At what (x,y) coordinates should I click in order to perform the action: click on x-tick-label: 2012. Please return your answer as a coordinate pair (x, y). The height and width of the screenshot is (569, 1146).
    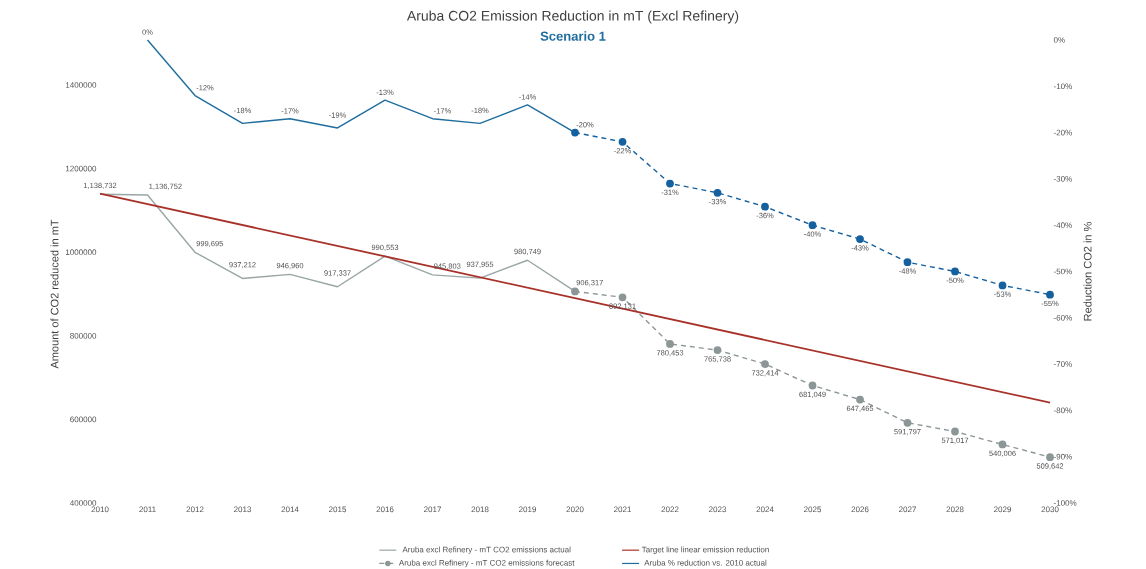
    Looking at the image, I should click on (195, 509).